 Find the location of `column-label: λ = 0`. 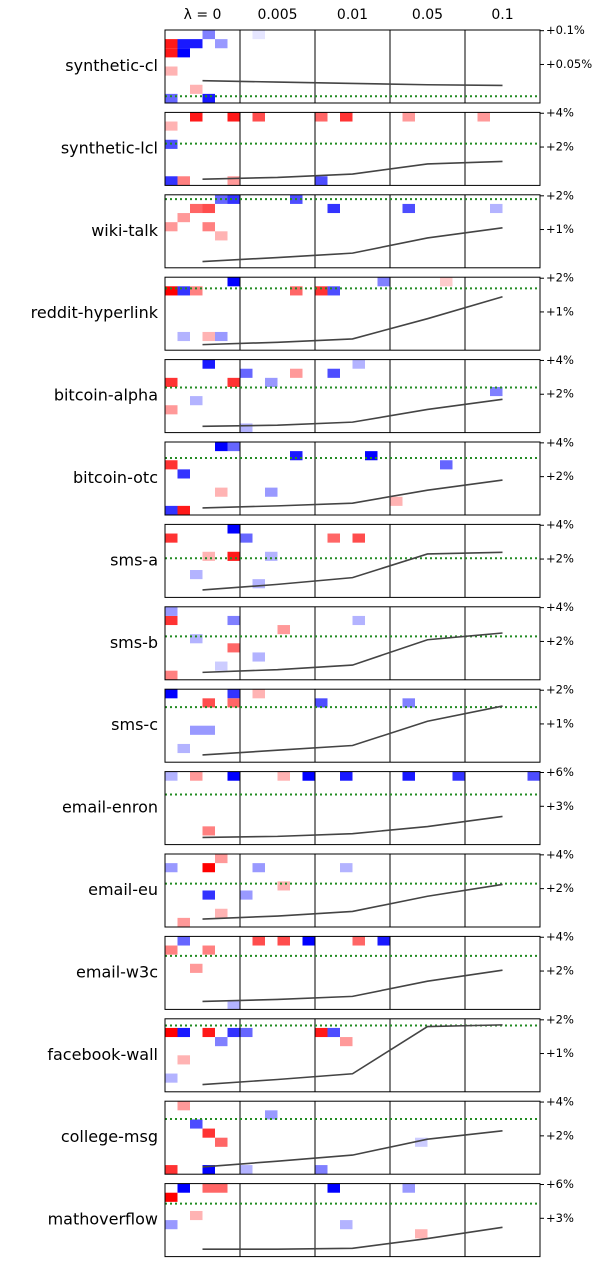

column-label: λ = 0 is located at coordinates (203, 15).